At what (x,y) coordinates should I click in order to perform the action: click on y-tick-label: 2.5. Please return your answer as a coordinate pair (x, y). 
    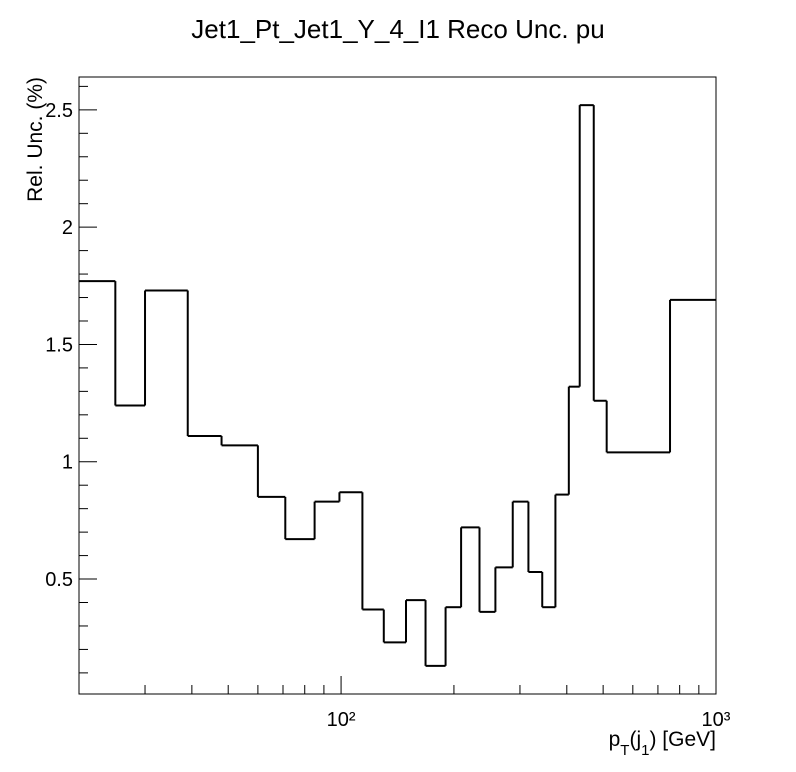
    Looking at the image, I should click on (59, 111).